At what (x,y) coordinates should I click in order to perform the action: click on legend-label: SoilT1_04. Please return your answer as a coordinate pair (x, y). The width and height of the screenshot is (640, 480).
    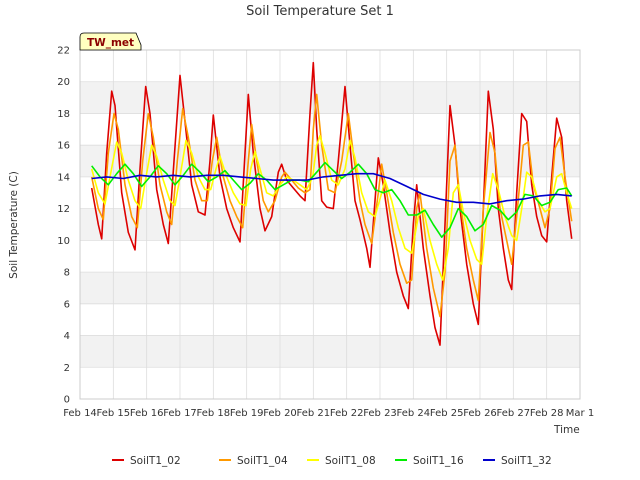
    Looking at the image, I should click on (262, 461).